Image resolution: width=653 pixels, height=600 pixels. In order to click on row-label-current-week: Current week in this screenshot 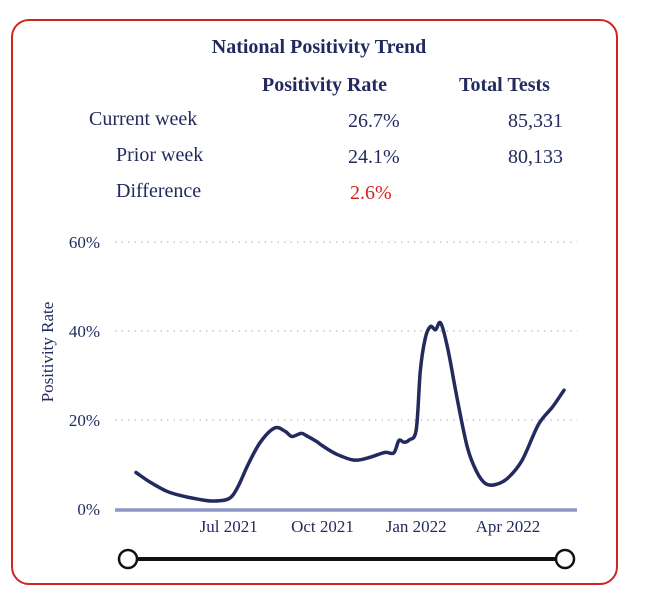, I will do `click(143, 119)`.